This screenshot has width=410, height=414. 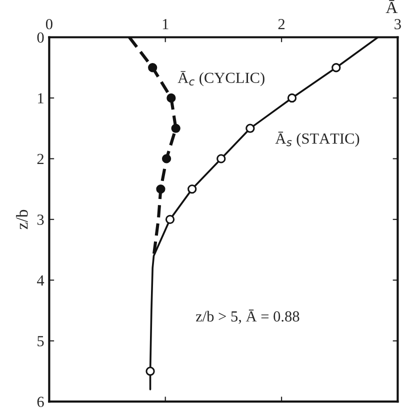 I want to click on x-tick-label: 3, so click(x=397, y=24).